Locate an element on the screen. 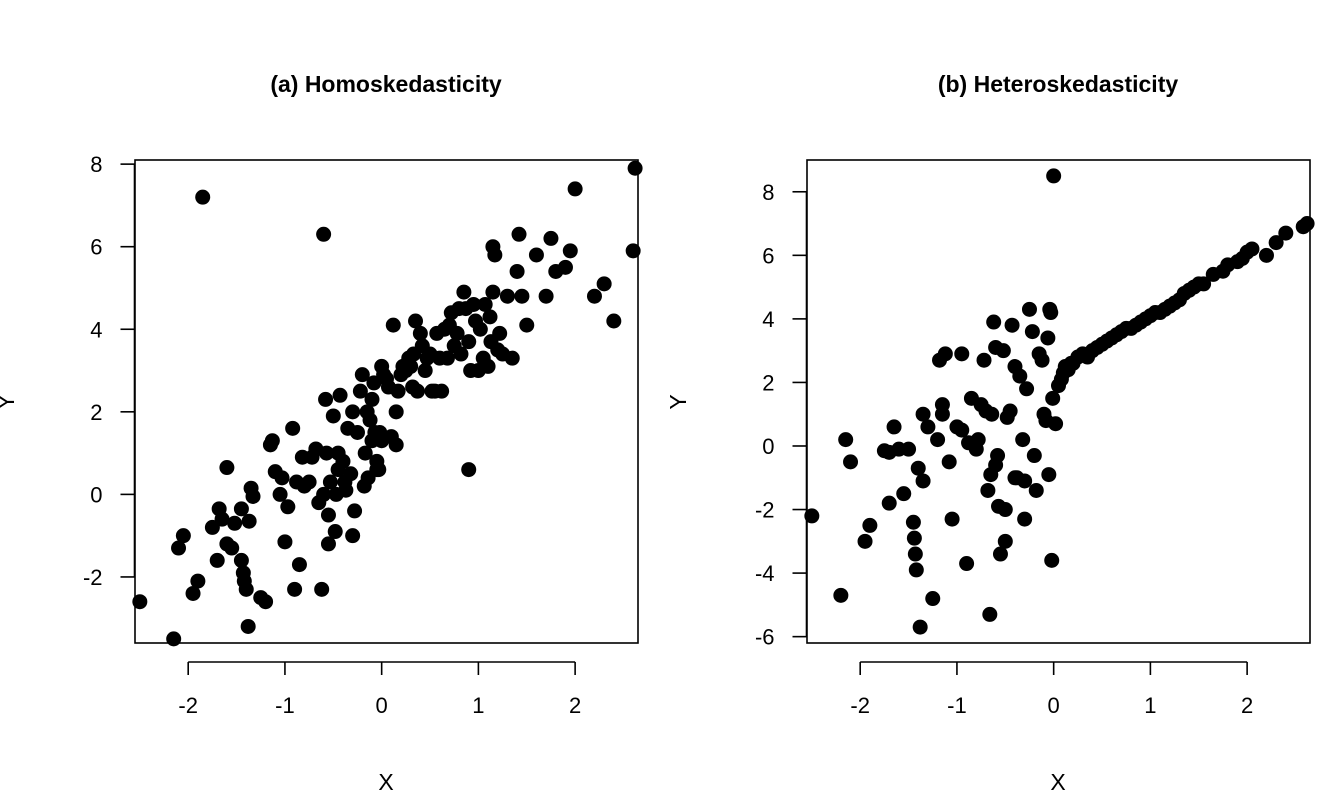 This screenshot has height=806, width=1344. y-tick-label: -6 is located at coordinates (765, 637).